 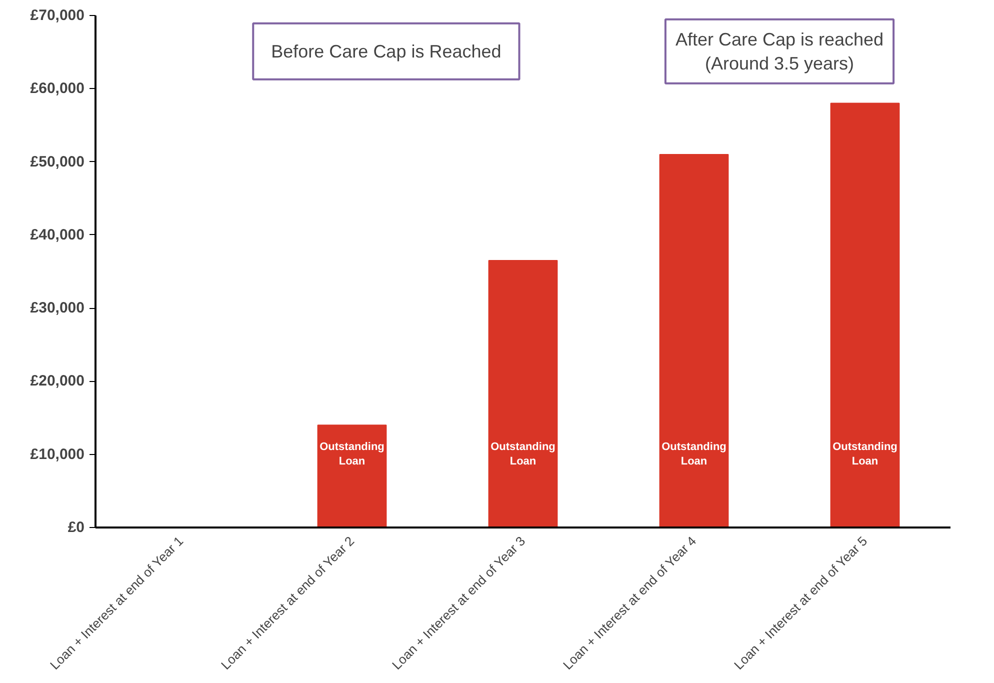 I want to click on y-tick-label: £20,000, so click(x=57, y=381).